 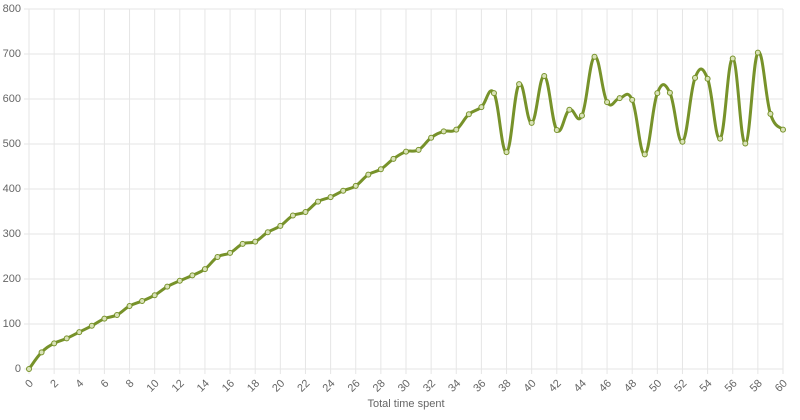 What do you see at coordinates (504, 386) in the screenshot?
I see `x-tick-label: 38` at bounding box center [504, 386].